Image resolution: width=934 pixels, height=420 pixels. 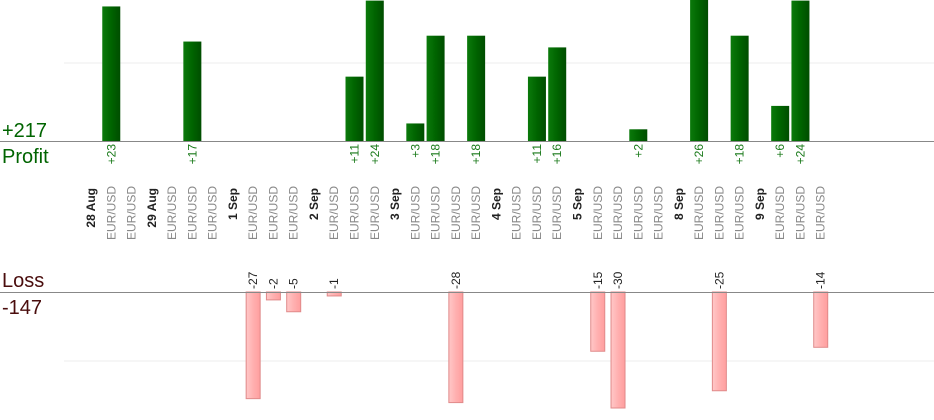 I want to click on profit-total: +217, so click(x=24, y=131).